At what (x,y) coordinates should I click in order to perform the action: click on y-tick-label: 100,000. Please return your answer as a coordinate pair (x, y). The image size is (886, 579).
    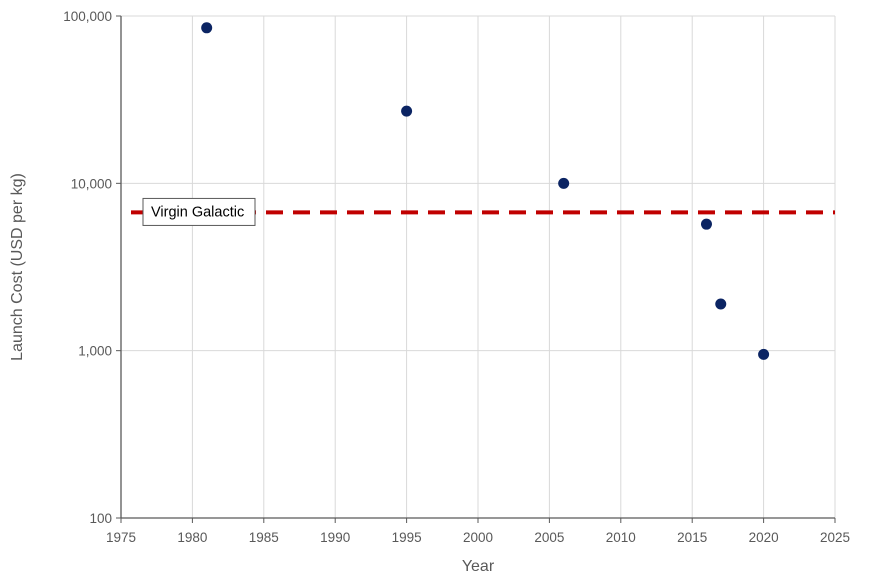
    Looking at the image, I should click on (87, 16).